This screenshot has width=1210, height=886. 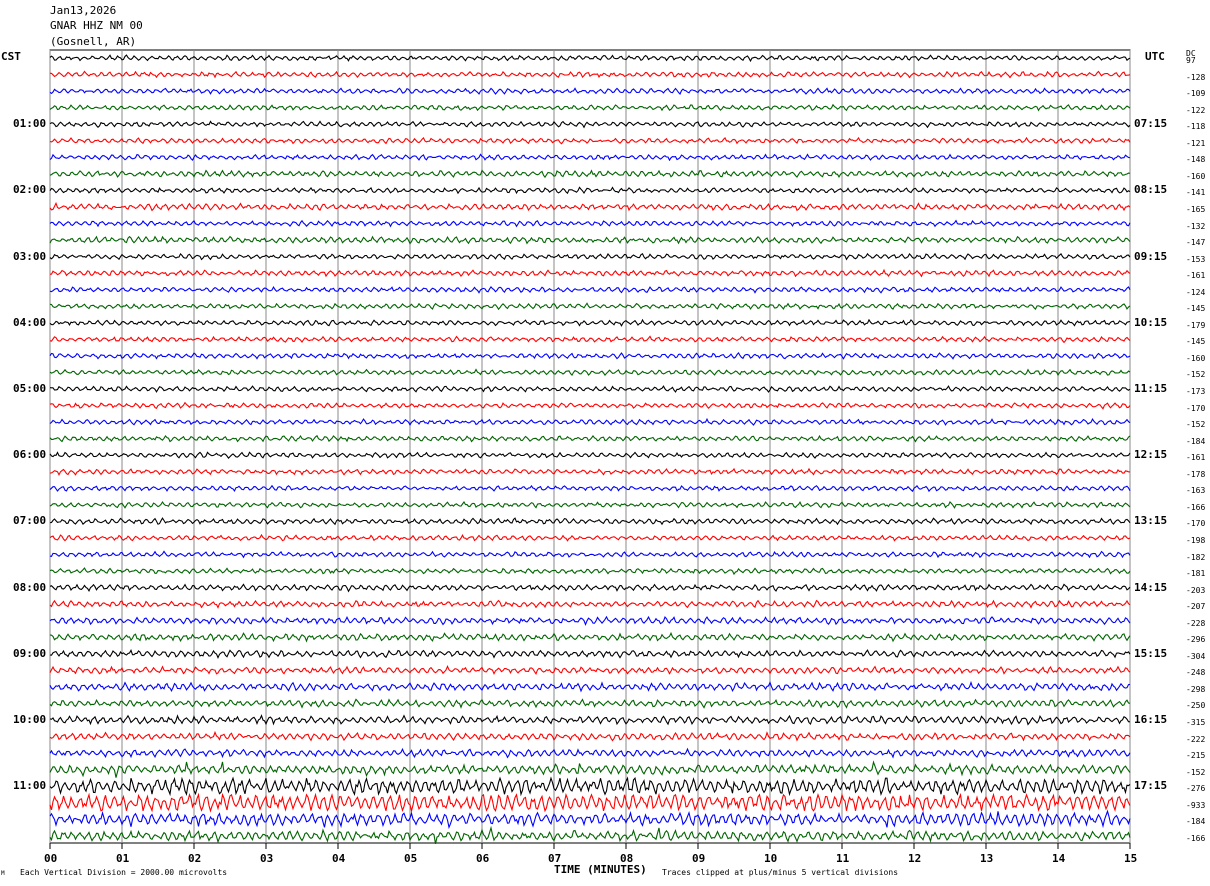 I want to click on x-axis-title: TIME (MINUTES), so click(x=600, y=869).